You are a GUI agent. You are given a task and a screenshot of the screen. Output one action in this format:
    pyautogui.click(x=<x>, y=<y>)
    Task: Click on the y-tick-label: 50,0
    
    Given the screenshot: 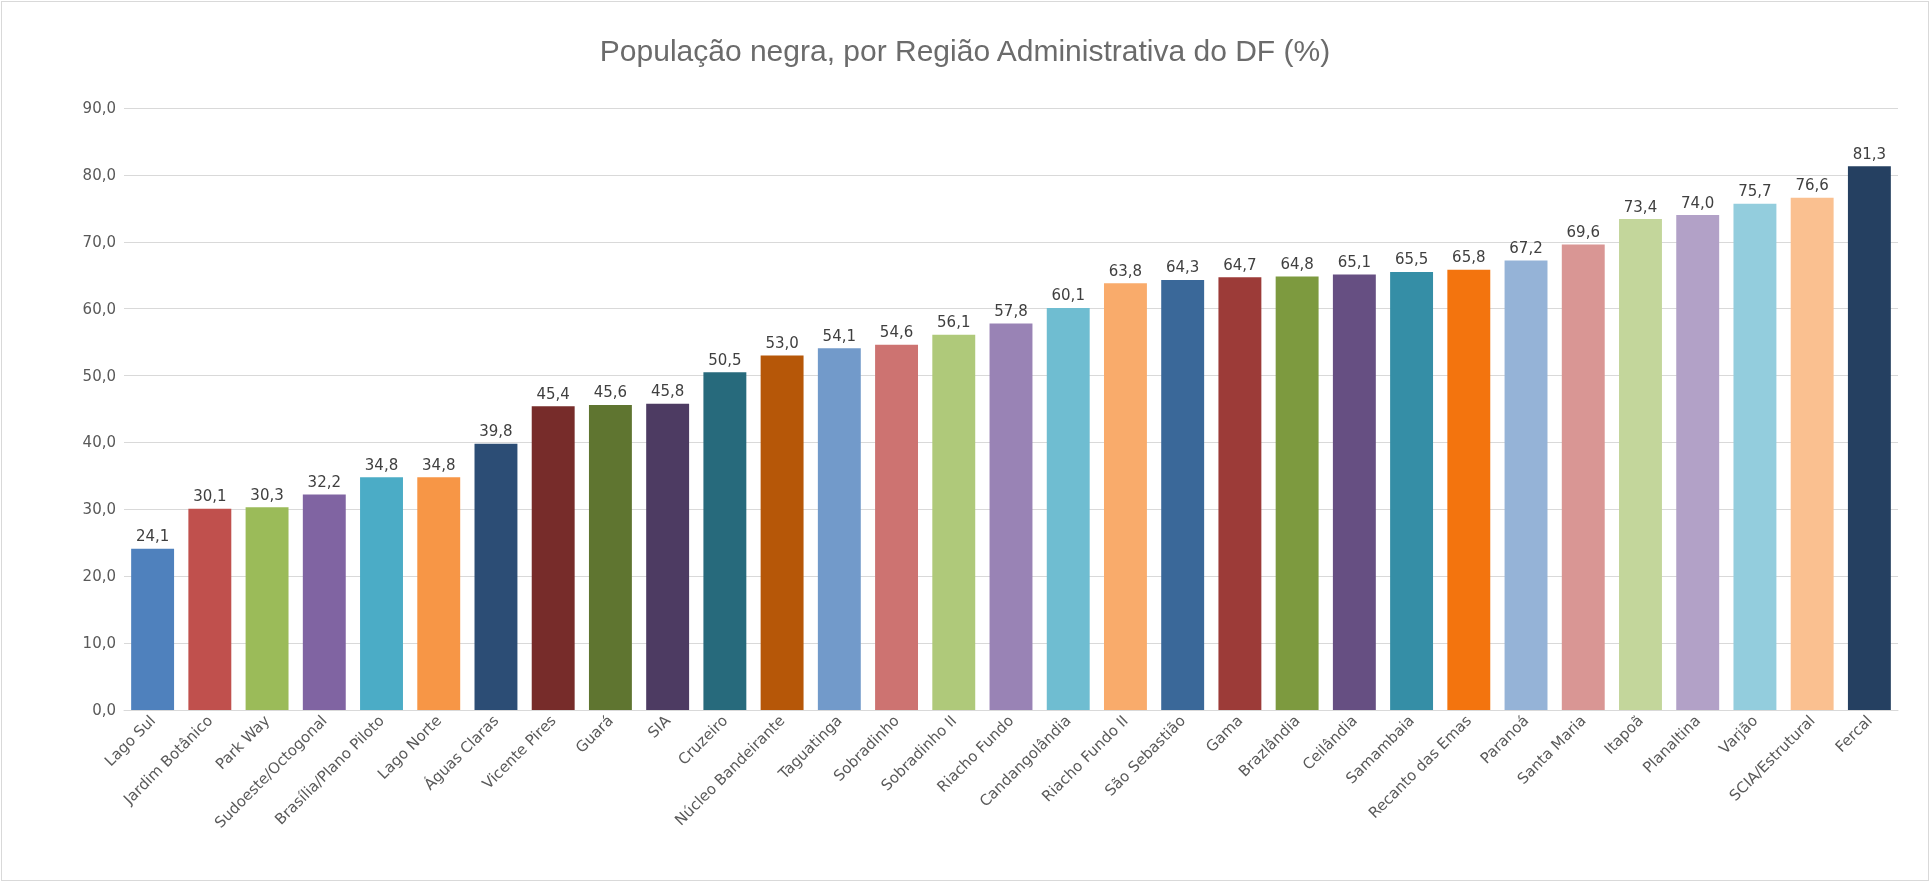 What is the action you would take?
    pyautogui.click(x=99, y=375)
    